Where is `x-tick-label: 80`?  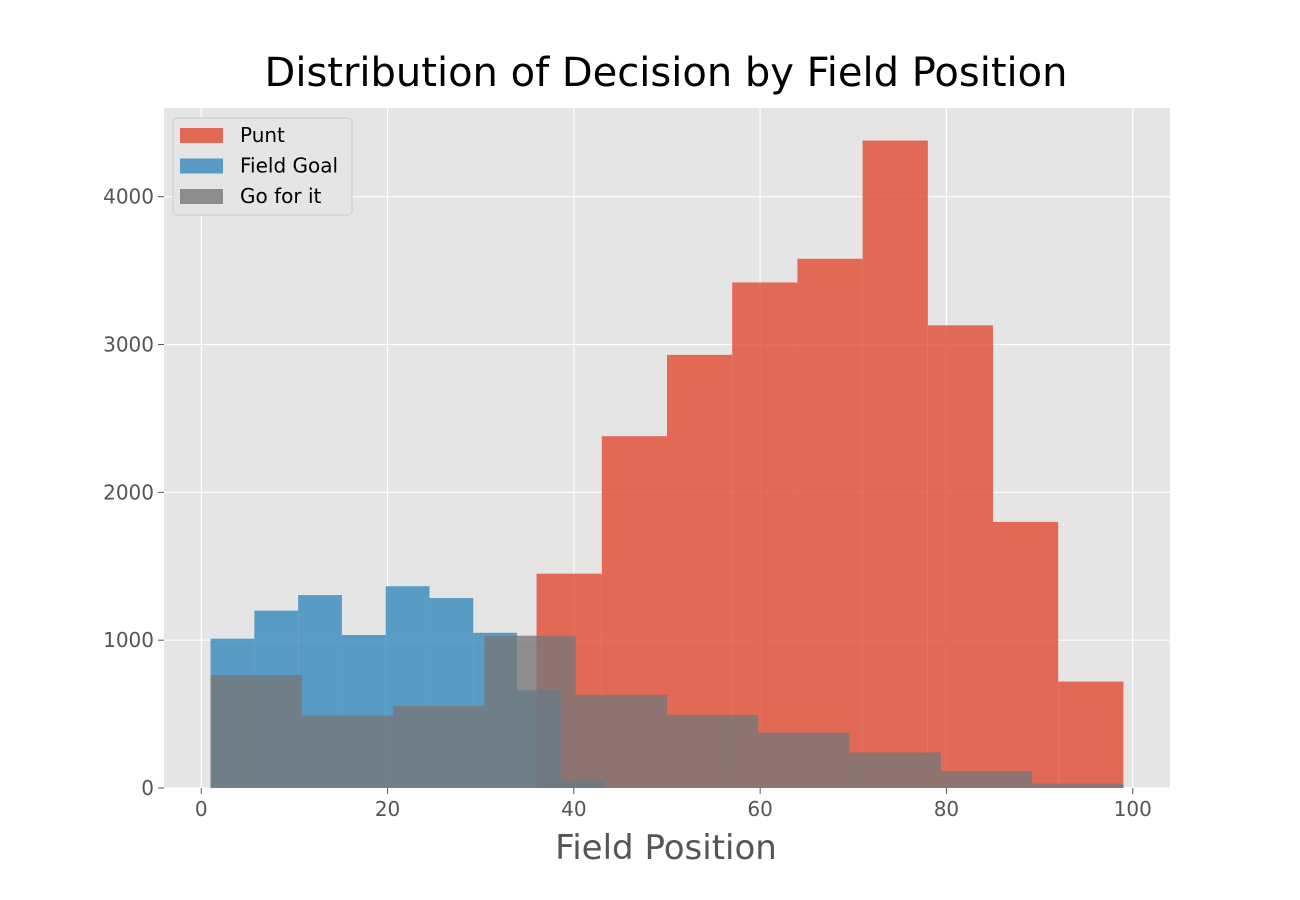
x-tick-label: 80 is located at coordinates (946, 809).